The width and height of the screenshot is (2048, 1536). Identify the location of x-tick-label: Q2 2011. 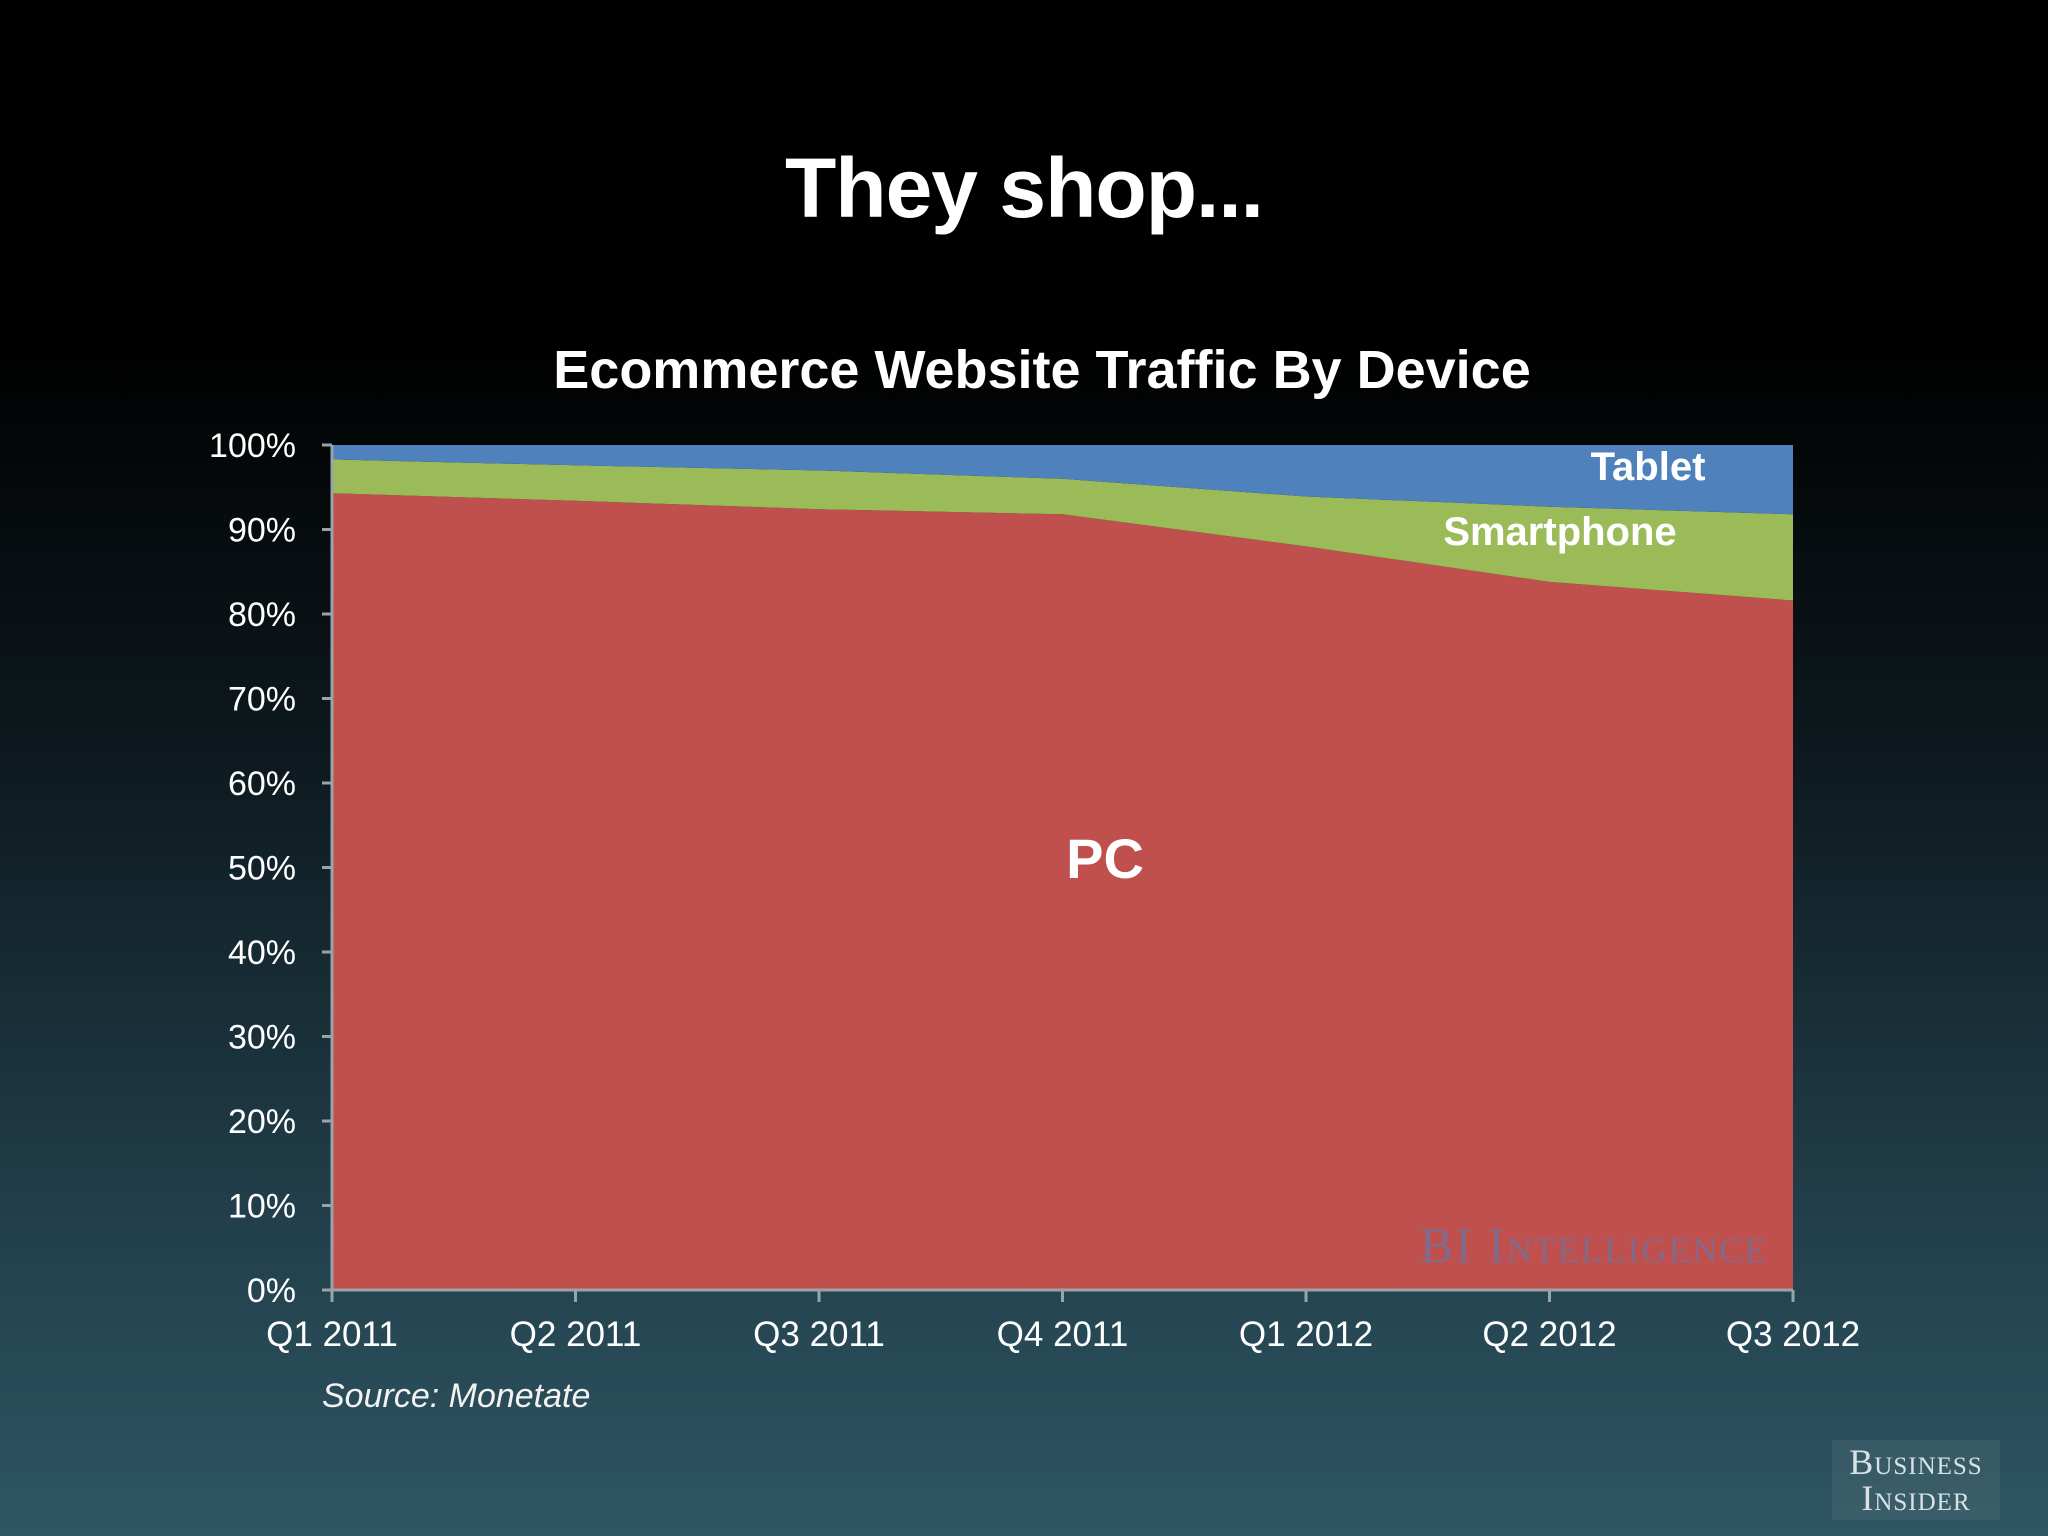
(576, 1334).